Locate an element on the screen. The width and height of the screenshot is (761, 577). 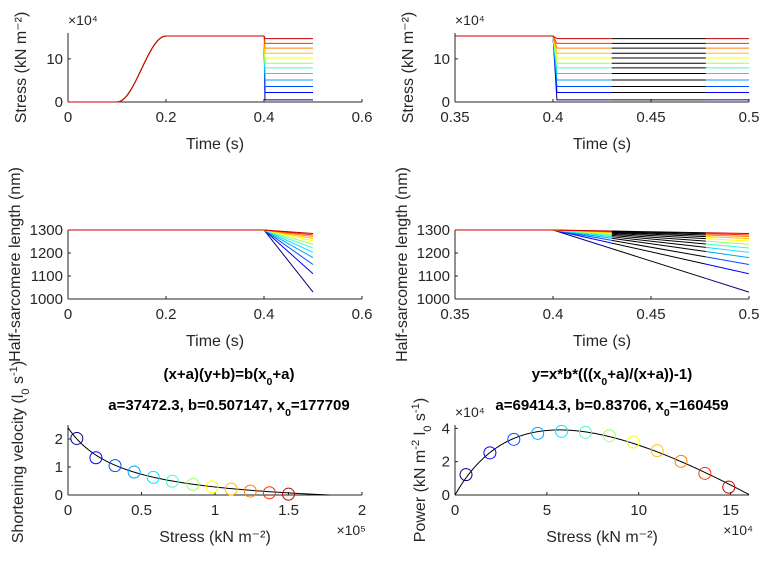
x-multiplier-label: ×10⁴ is located at coordinates (738, 530).